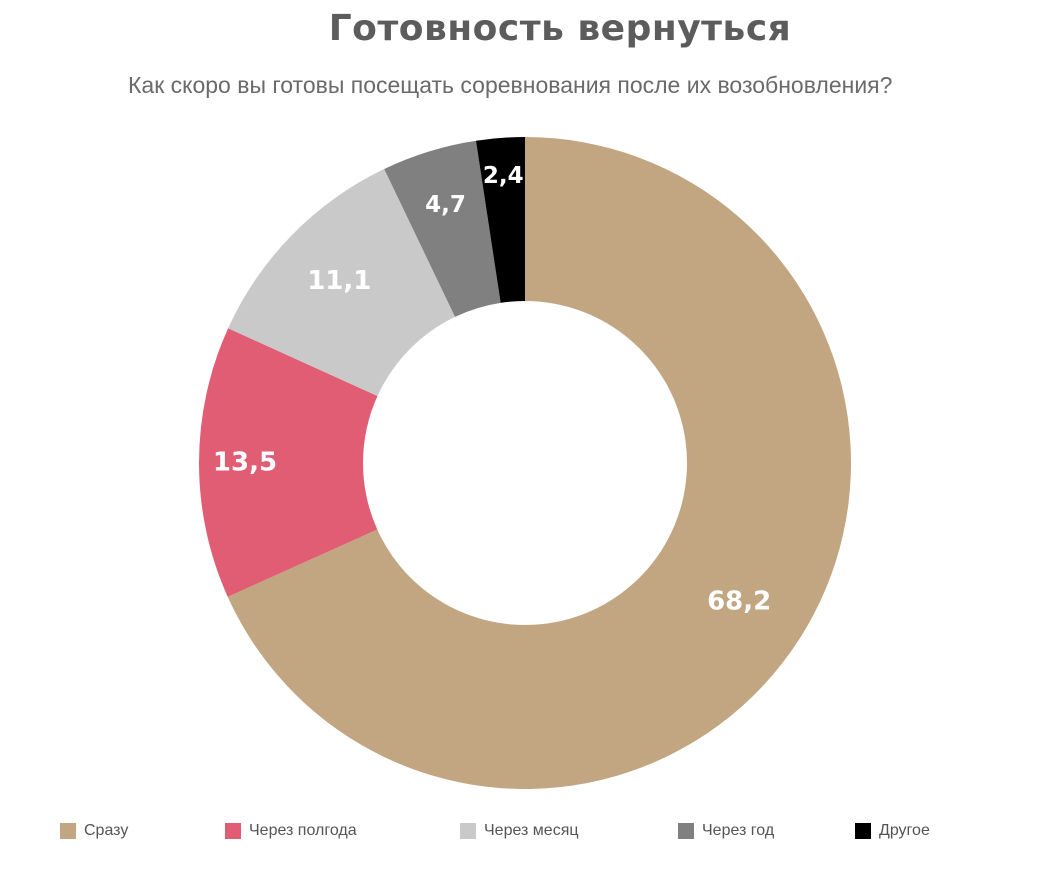 Image resolution: width=1037 pixels, height=870 pixels. I want to click on data-label-4: 4,7, so click(445, 205).